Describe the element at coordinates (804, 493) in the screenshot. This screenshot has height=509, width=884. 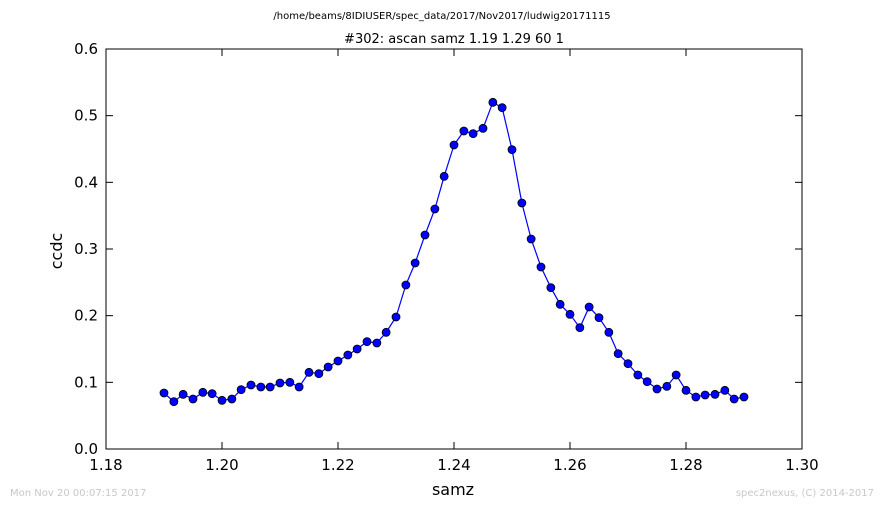
I see `copyright-footer: spec2nexus, (C) 2014-2017` at that location.